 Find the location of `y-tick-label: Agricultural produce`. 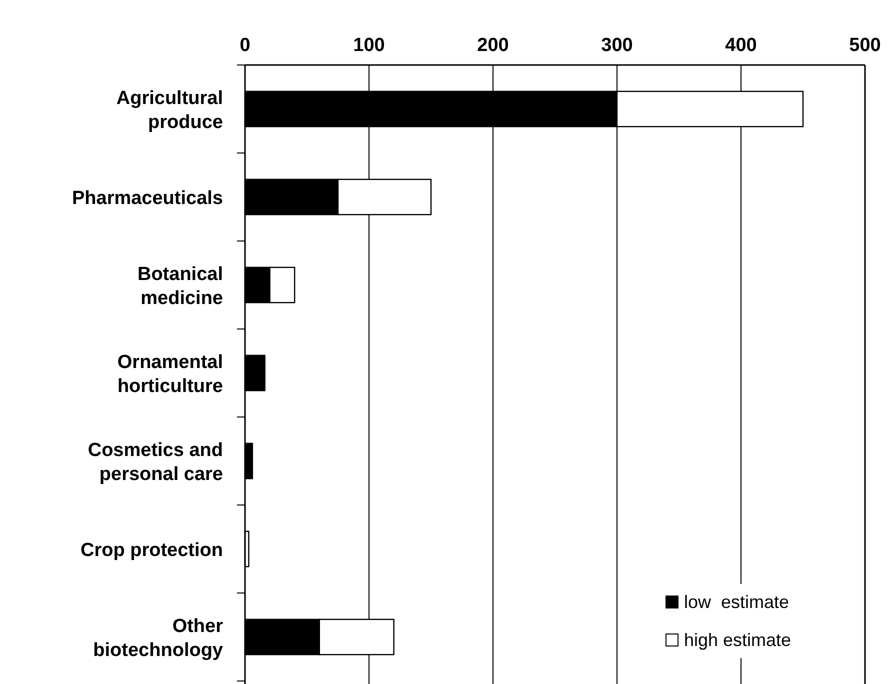

y-tick-label: Agricultural produce is located at coordinates (169, 110).